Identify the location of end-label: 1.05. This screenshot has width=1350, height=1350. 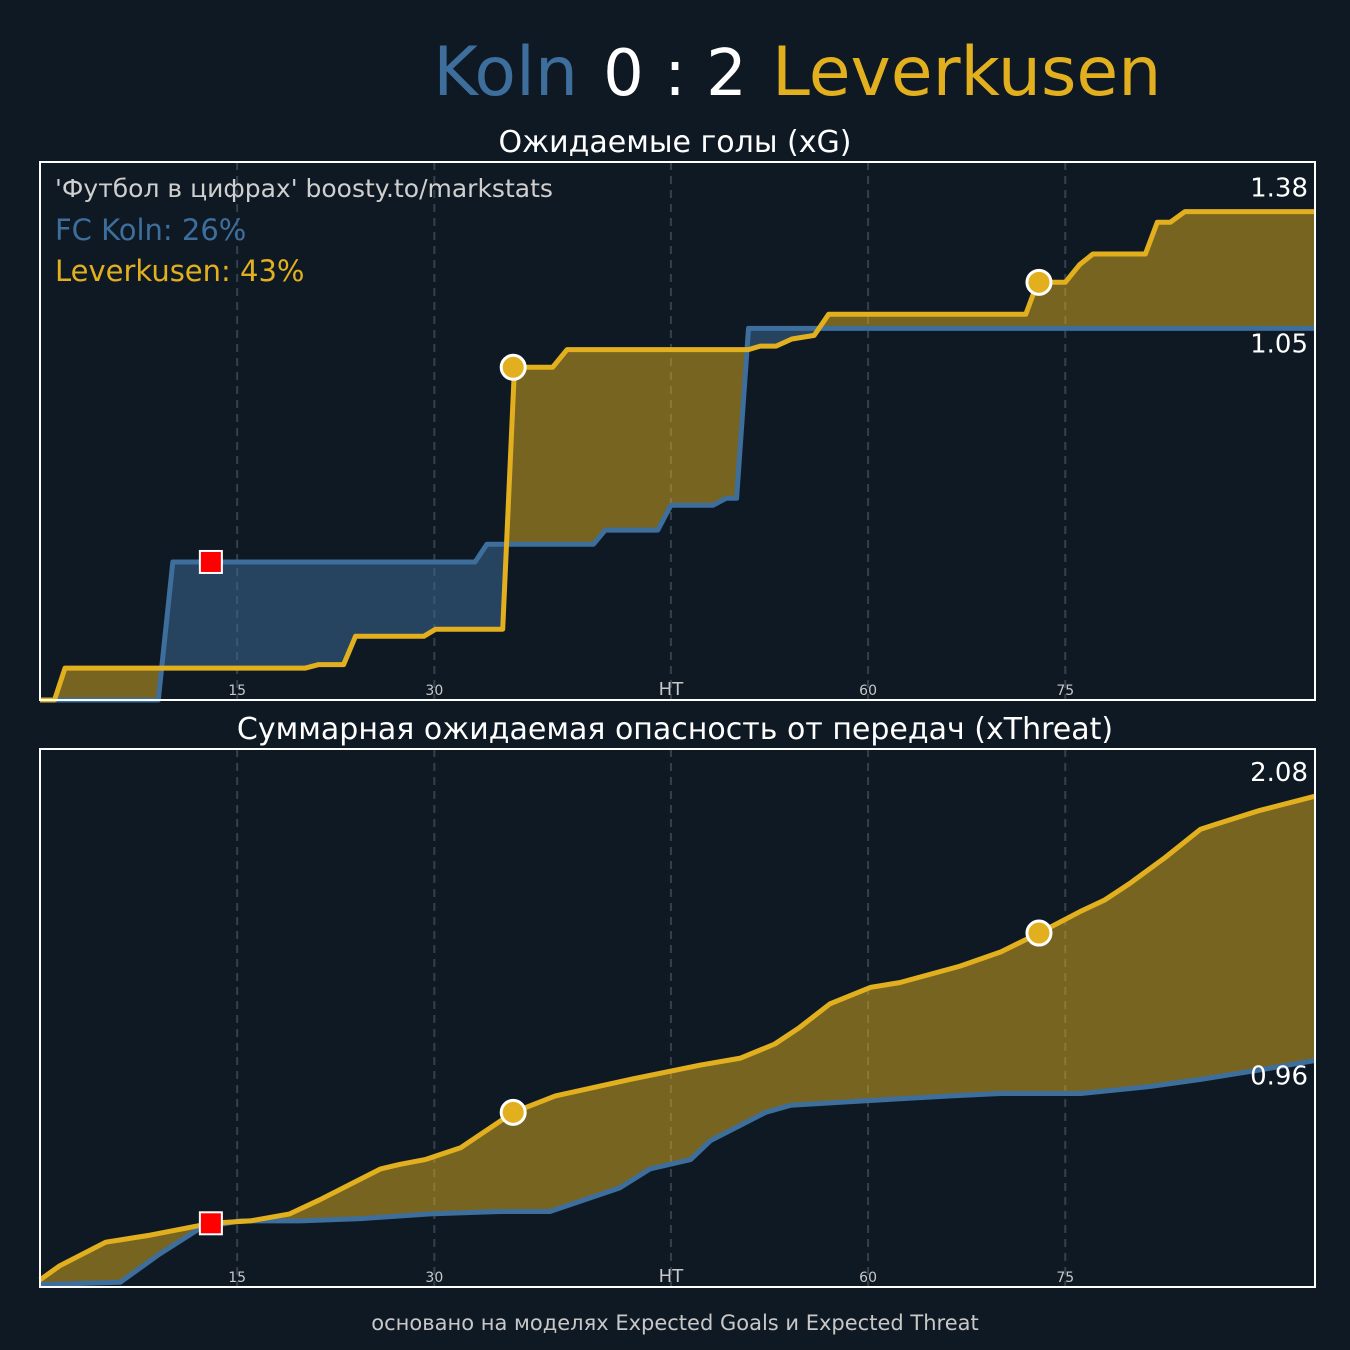
(1279, 344).